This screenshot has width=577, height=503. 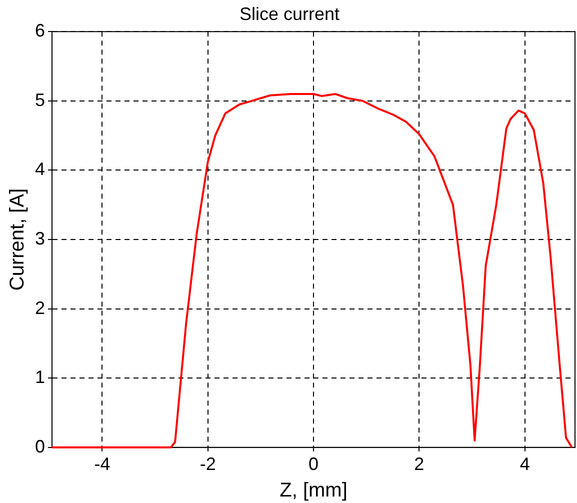 I want to click on chart-title: Slice current, so click(x=289, y=14).